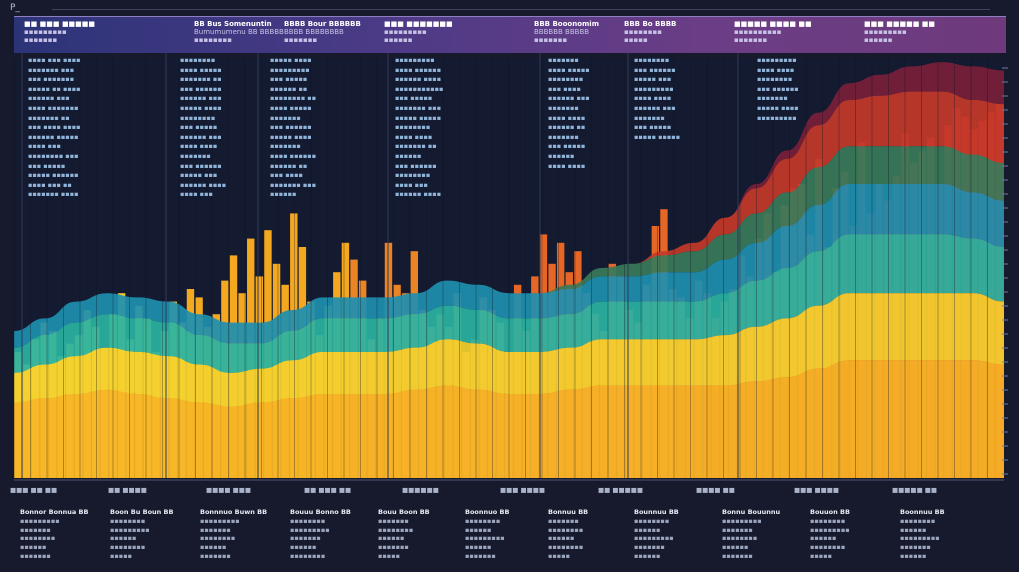 Image resolution: width=1019 pixels, height=572 pixels. I want to click on annotation-line: ▪▪▪▪ ▪▪▪ ▪▪, so click(50, 184).